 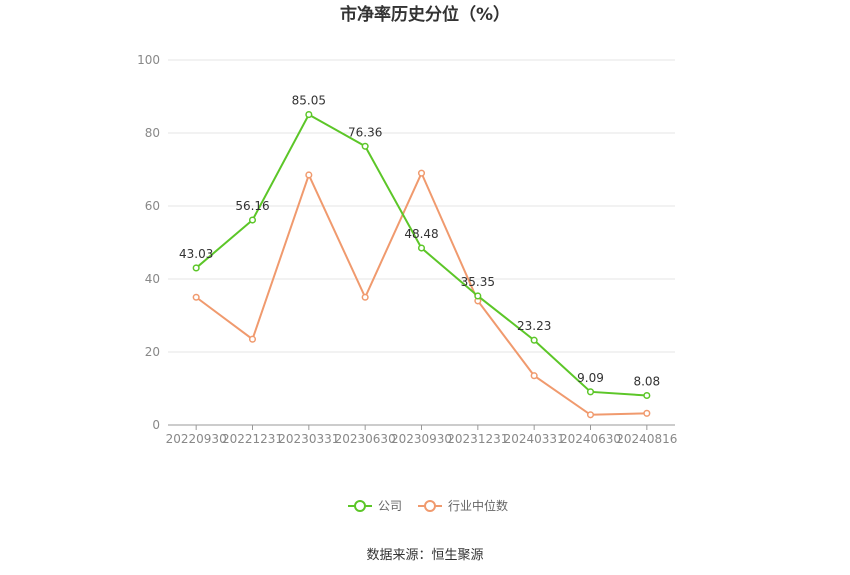 I want to click on y-tick-label: 100, so click(x=148, y=60).